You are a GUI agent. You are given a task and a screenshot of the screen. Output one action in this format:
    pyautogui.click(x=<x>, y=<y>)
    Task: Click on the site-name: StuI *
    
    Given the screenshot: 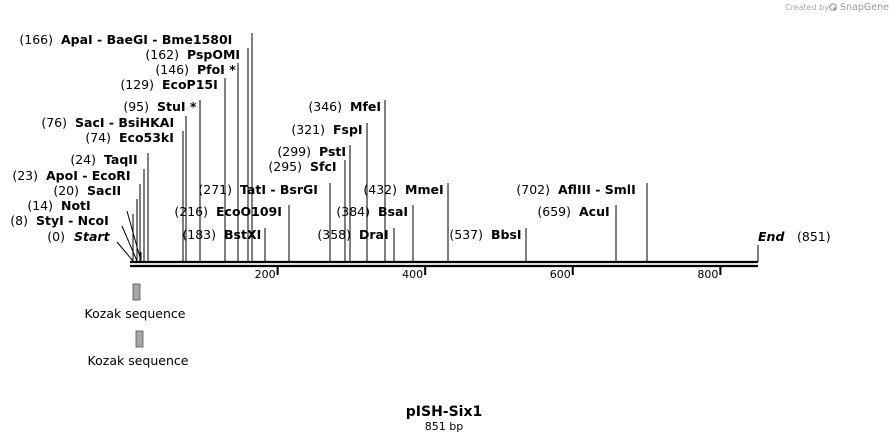 What is the action you would take?
    pyautogui.click(x=177, y=106)
    